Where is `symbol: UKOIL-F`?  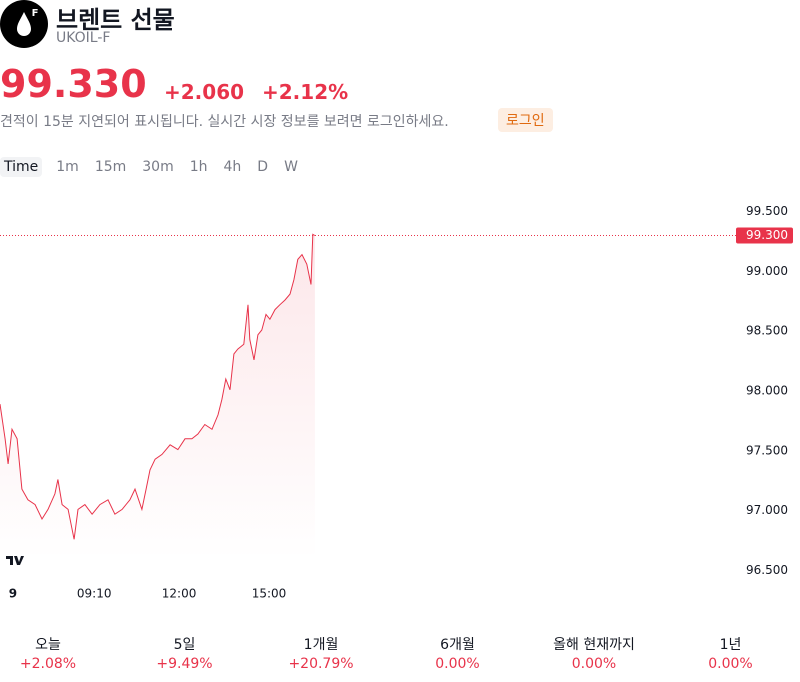 symbol: UKOIL-F is located at coordinates (83, 38).